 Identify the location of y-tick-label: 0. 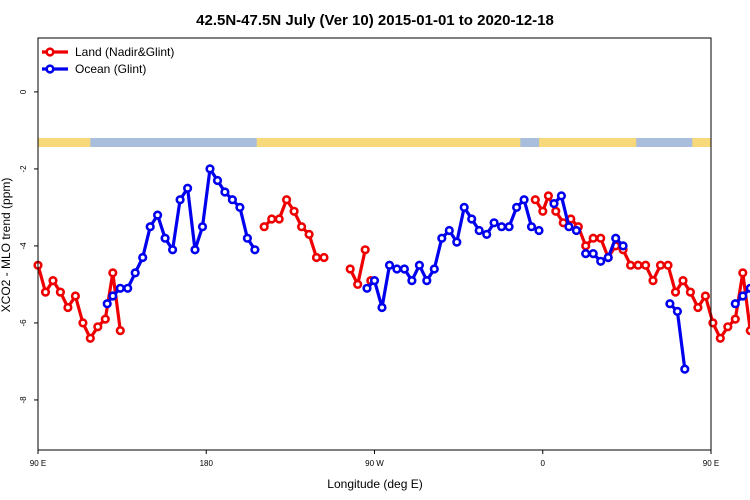
(23, 91).